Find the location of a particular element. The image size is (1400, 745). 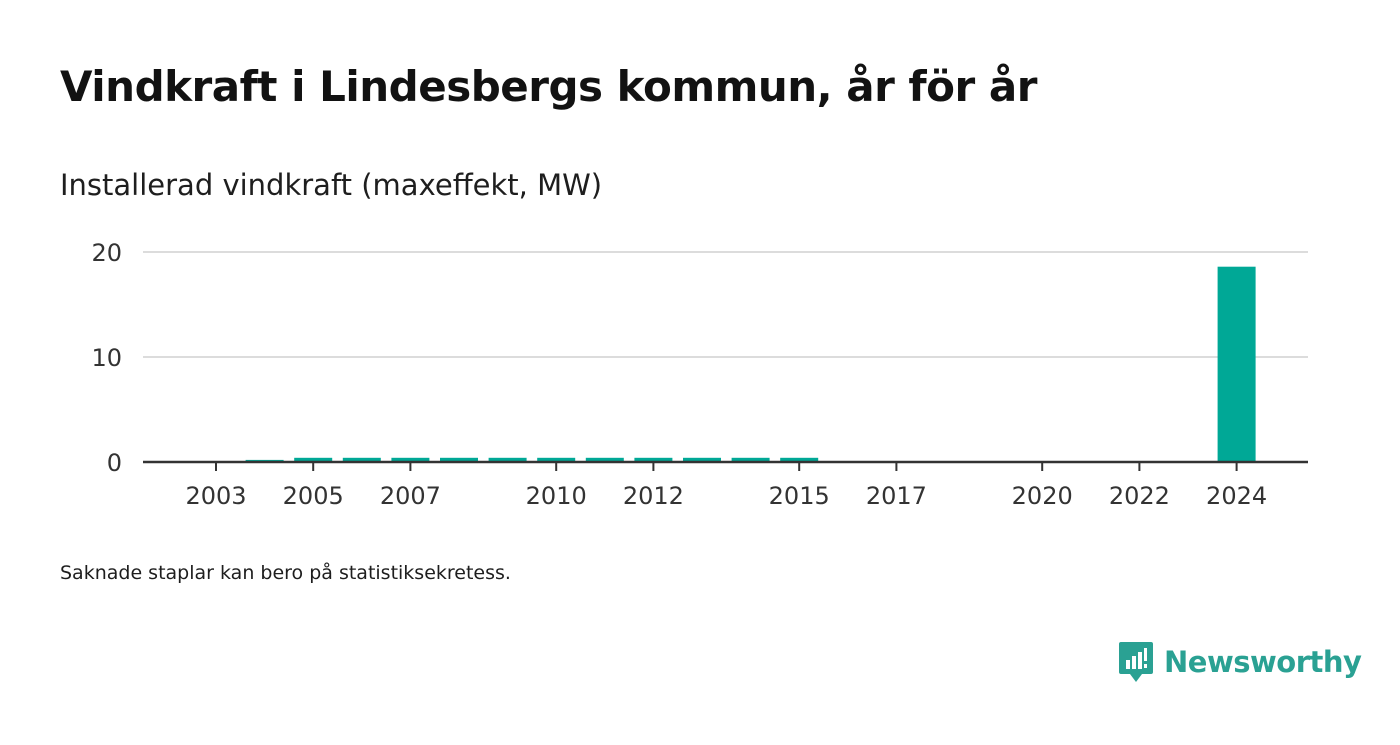

y-tick-label: 20 is located at coordinates (106, 253).